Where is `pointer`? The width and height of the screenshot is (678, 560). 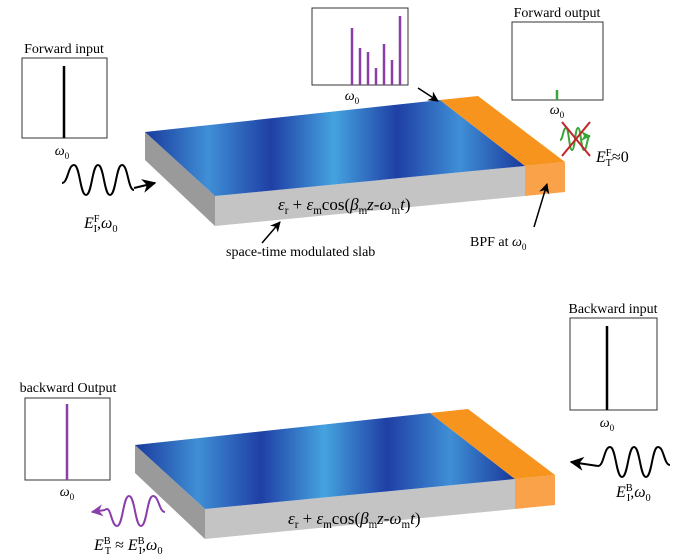 pointer is located at coordinates (428, 94).